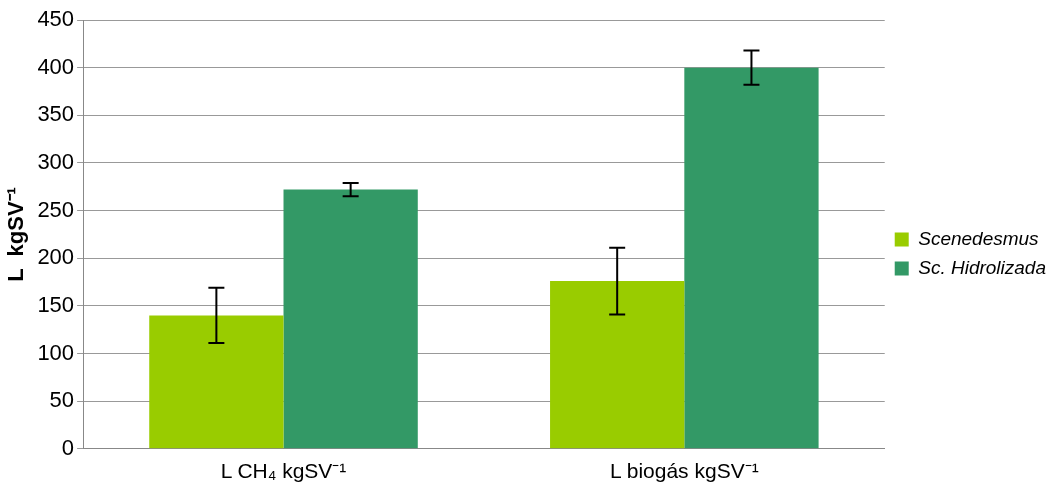 Image resolution: width=1061 pixels, height=488 pixels. What do you see at coordinates (979, 238) in the screenshot?
I see `legend-label: Scenedesmus` at bounding box center [979, 238].